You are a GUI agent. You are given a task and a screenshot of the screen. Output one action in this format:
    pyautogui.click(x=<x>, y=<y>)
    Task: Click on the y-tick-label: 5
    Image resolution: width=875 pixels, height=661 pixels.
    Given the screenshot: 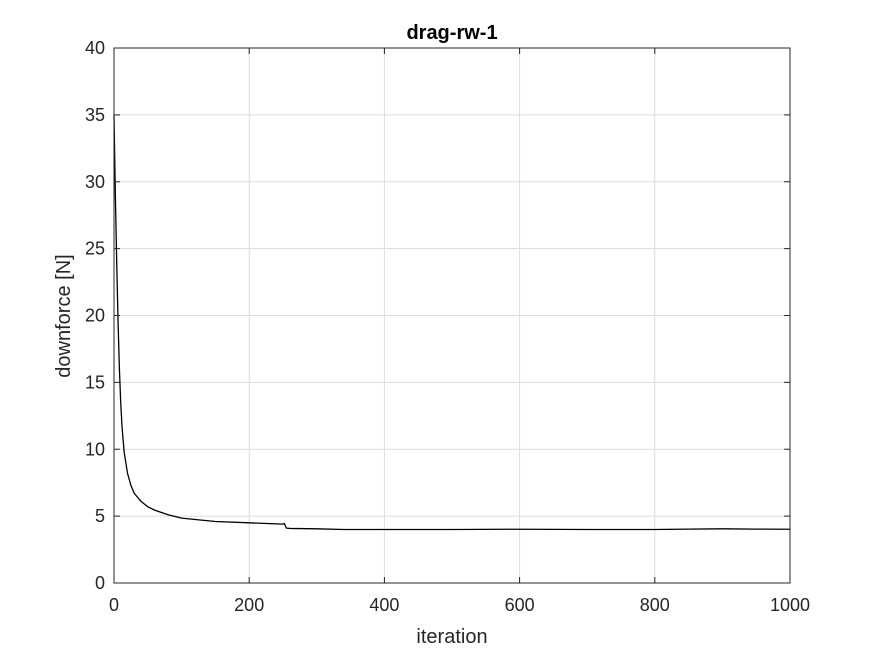 What is the action you would take?
    pyautogui.click(x=100, y=516)
    